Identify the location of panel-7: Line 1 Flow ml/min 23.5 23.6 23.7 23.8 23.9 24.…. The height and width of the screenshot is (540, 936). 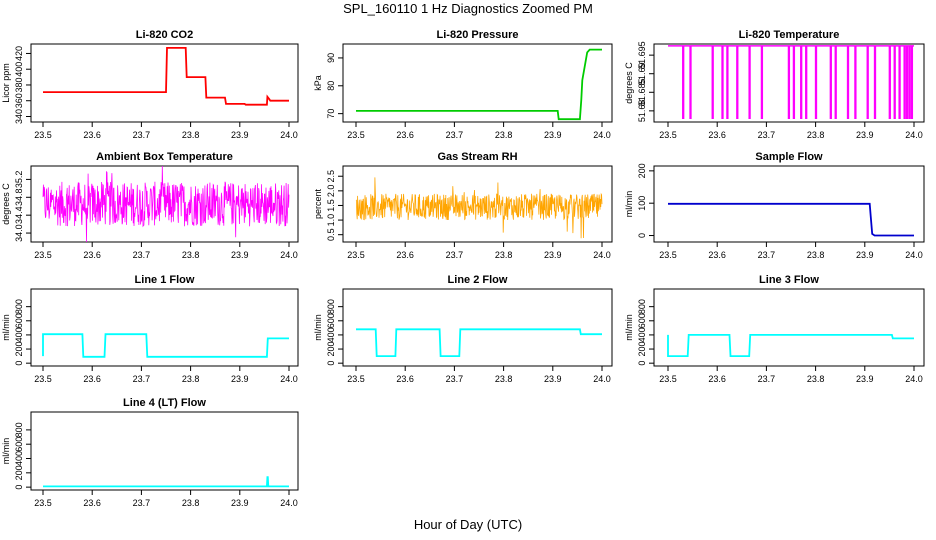
(150, 329).